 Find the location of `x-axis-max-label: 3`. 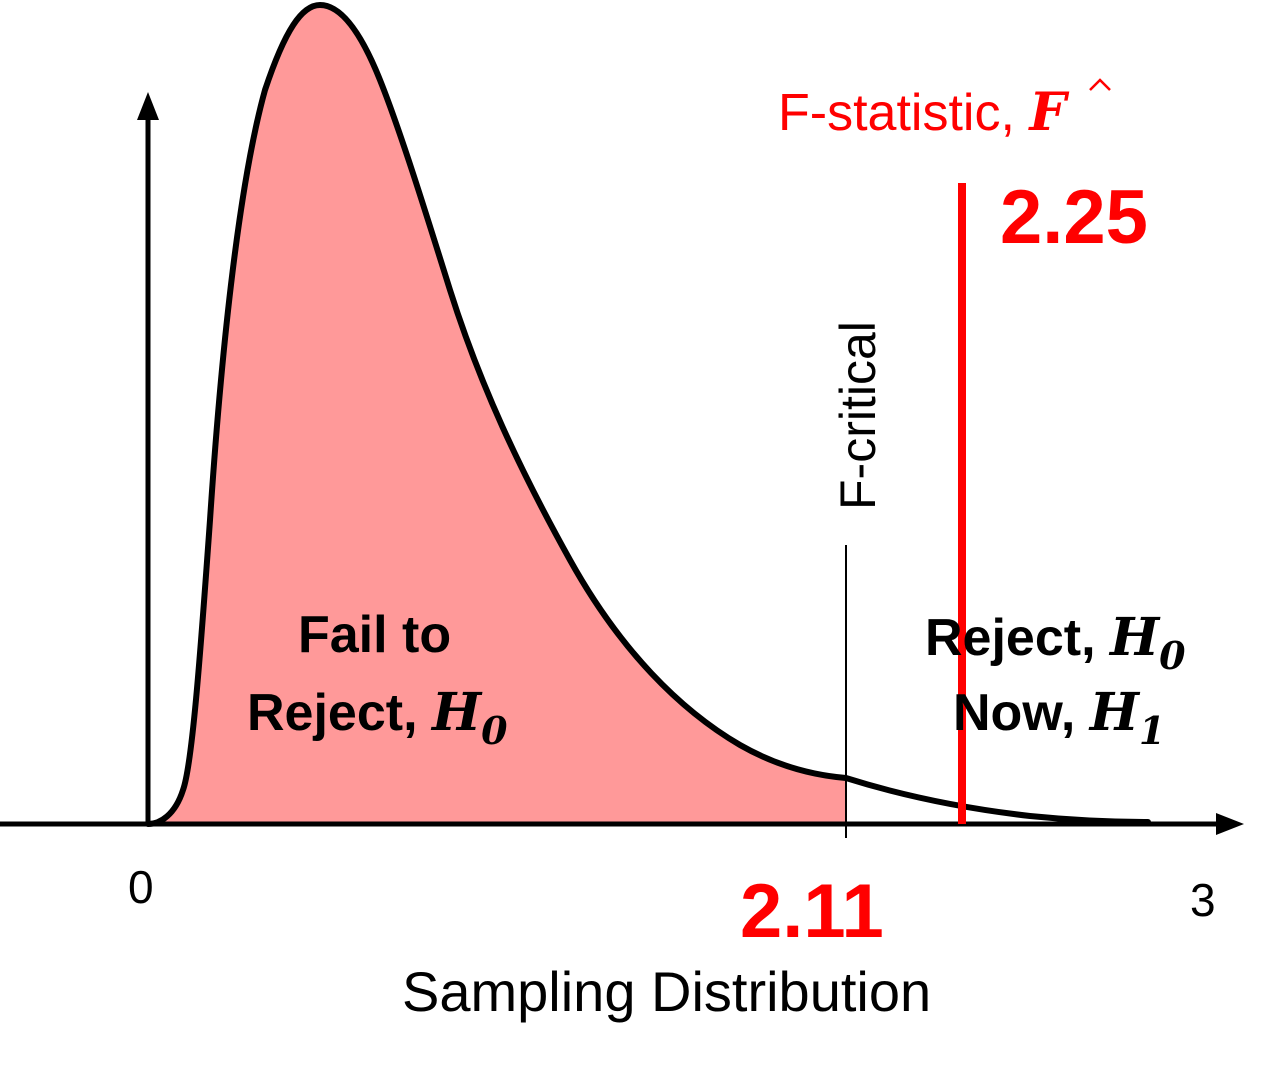

x-axis-max-label: 3 is located at coordinates (1203, 900).